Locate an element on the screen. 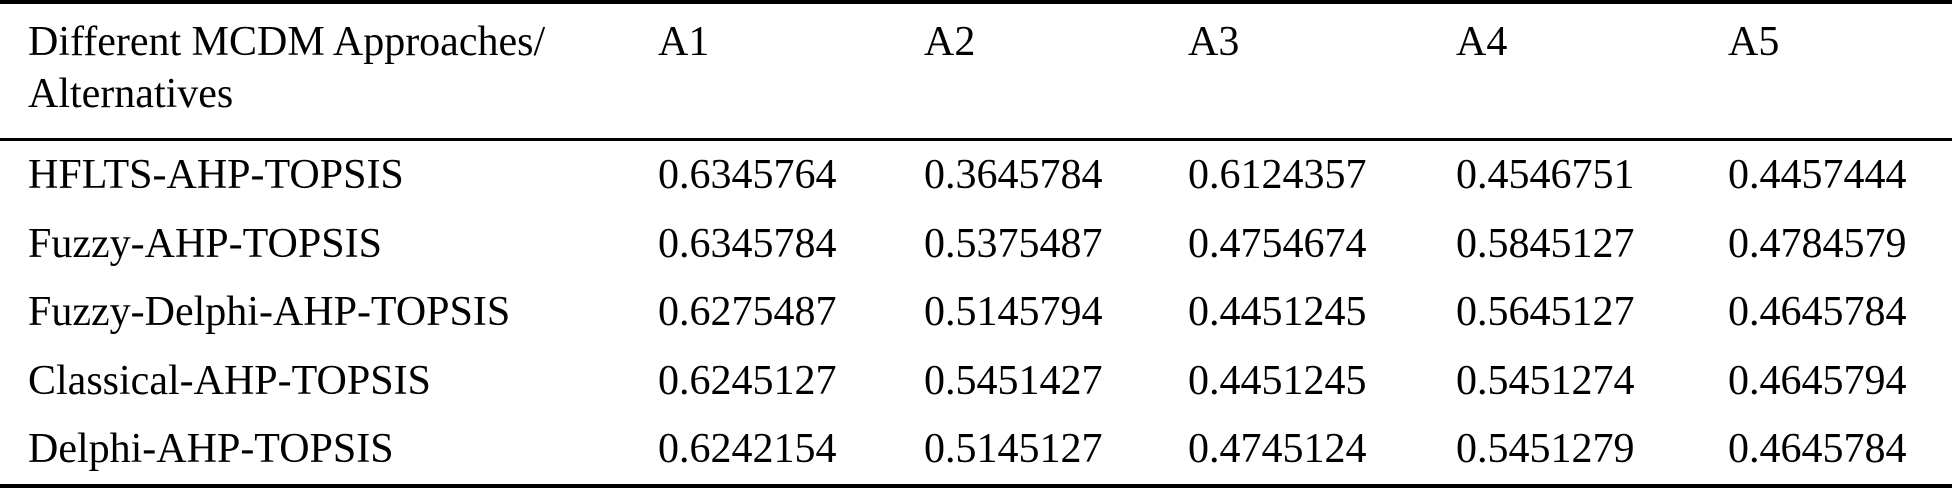 The width and height of the screenshot is (1952, 488). cell-value: 0.5451427 is located at coordinates (1013, 380).